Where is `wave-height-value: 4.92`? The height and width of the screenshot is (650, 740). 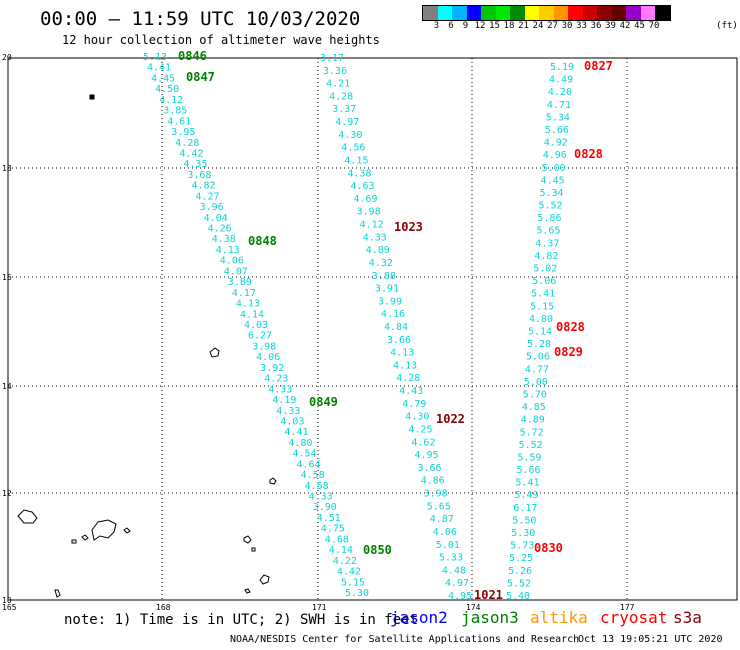 wave-height-value: 4.92 is located at coordinates (556, 143).